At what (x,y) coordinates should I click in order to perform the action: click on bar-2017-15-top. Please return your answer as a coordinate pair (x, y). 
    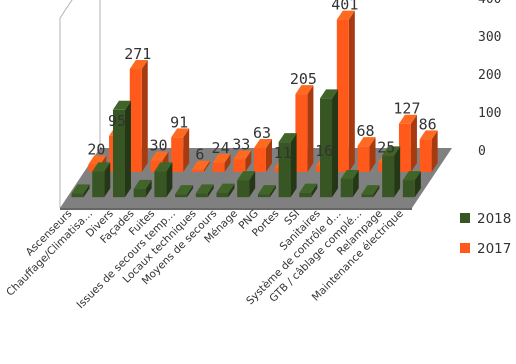
    Looking at the image, I should click on (407, 119).